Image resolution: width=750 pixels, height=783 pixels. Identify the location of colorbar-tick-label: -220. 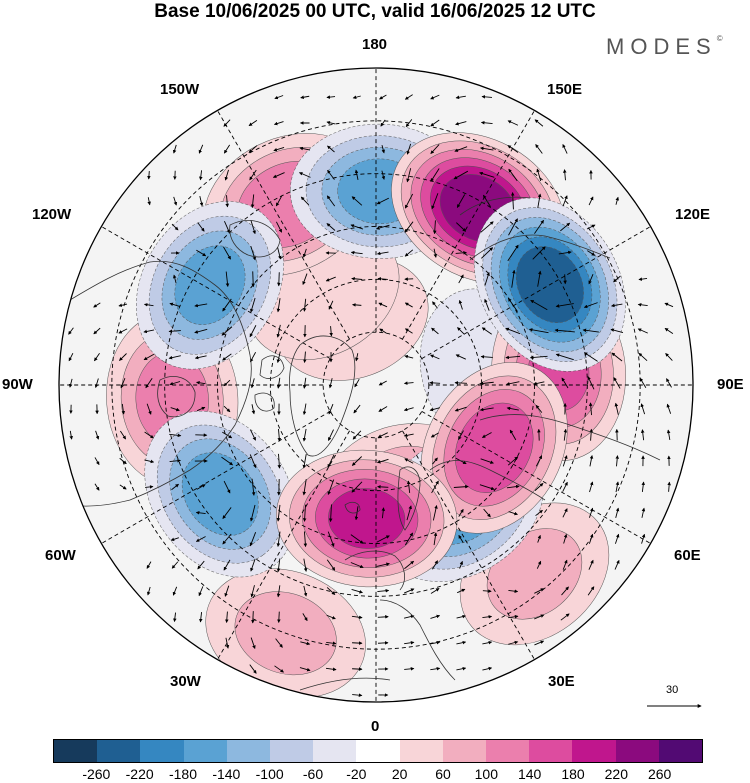
(139, 774).